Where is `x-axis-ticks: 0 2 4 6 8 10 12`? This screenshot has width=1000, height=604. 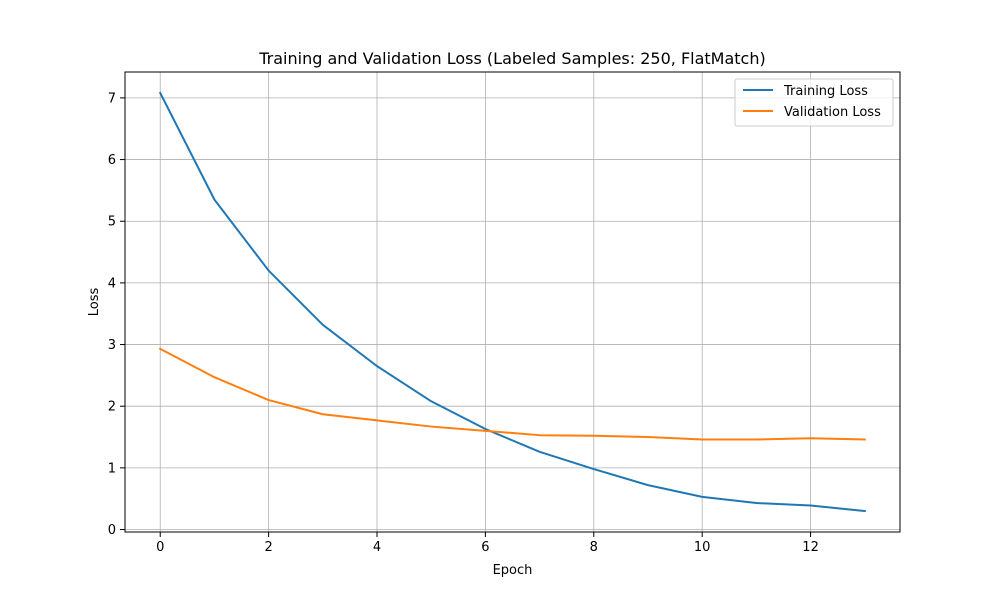
x-axis-ticks: 0 2 4 6 8 10 12 is located at coordinates (487, 543).